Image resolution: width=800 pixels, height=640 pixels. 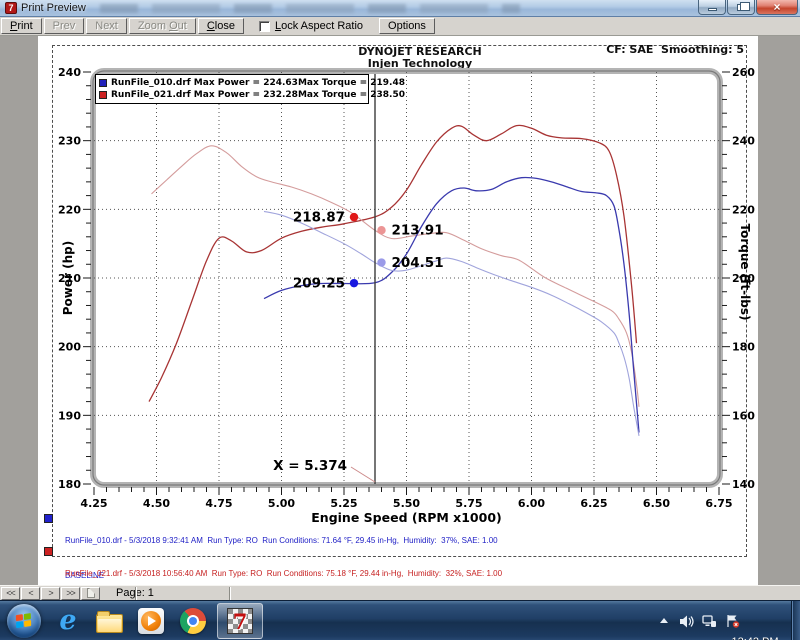 I want to click on first-page-button: <<, so click(x=10, y=593).